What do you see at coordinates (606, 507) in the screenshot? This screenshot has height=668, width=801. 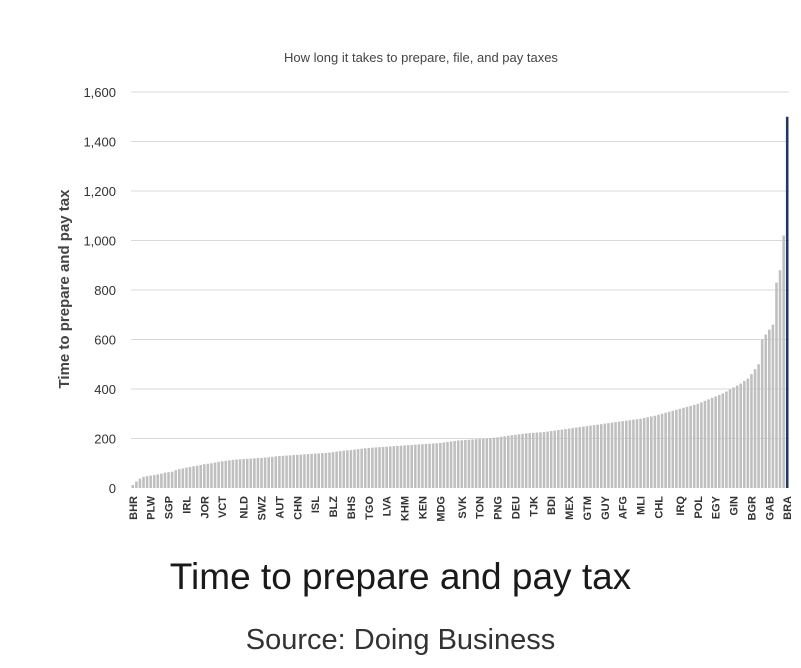 I see `x-tick-label: GUY` at bounding box center [606, 507].